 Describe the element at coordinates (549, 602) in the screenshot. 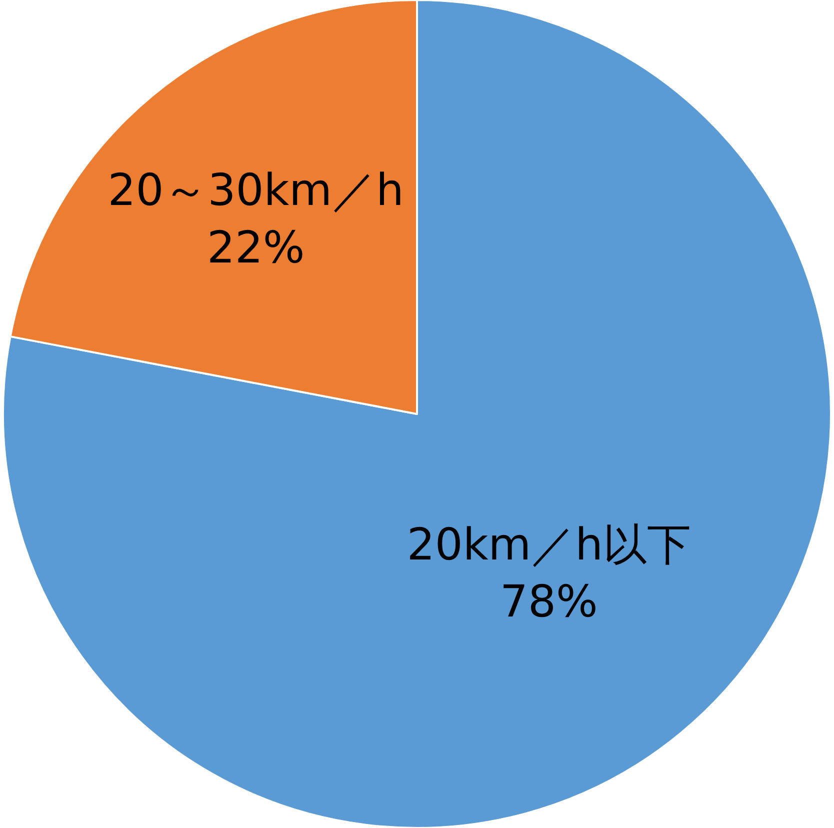

I see `data-label: 78%` at that location.